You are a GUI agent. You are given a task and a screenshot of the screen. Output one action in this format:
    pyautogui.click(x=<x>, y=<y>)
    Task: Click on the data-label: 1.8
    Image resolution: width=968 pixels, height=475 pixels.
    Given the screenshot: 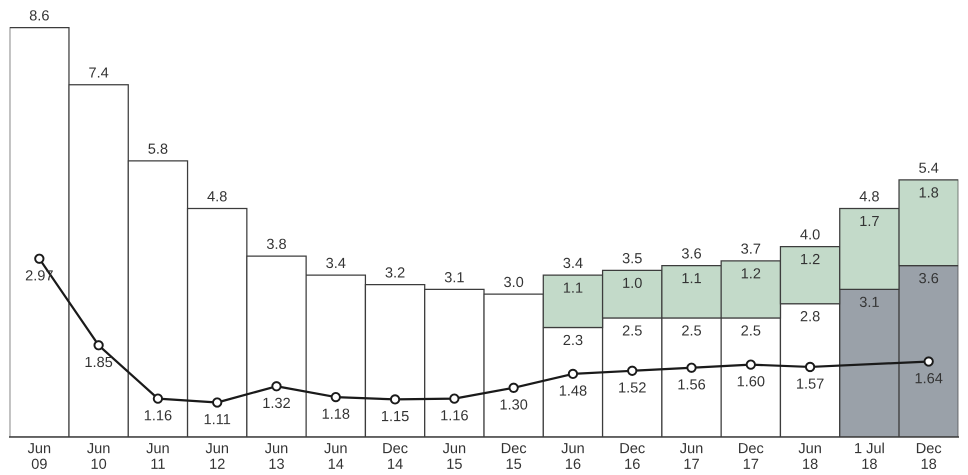 What is the action you would take?
    pyautogui.click(x=929, y=192)
    